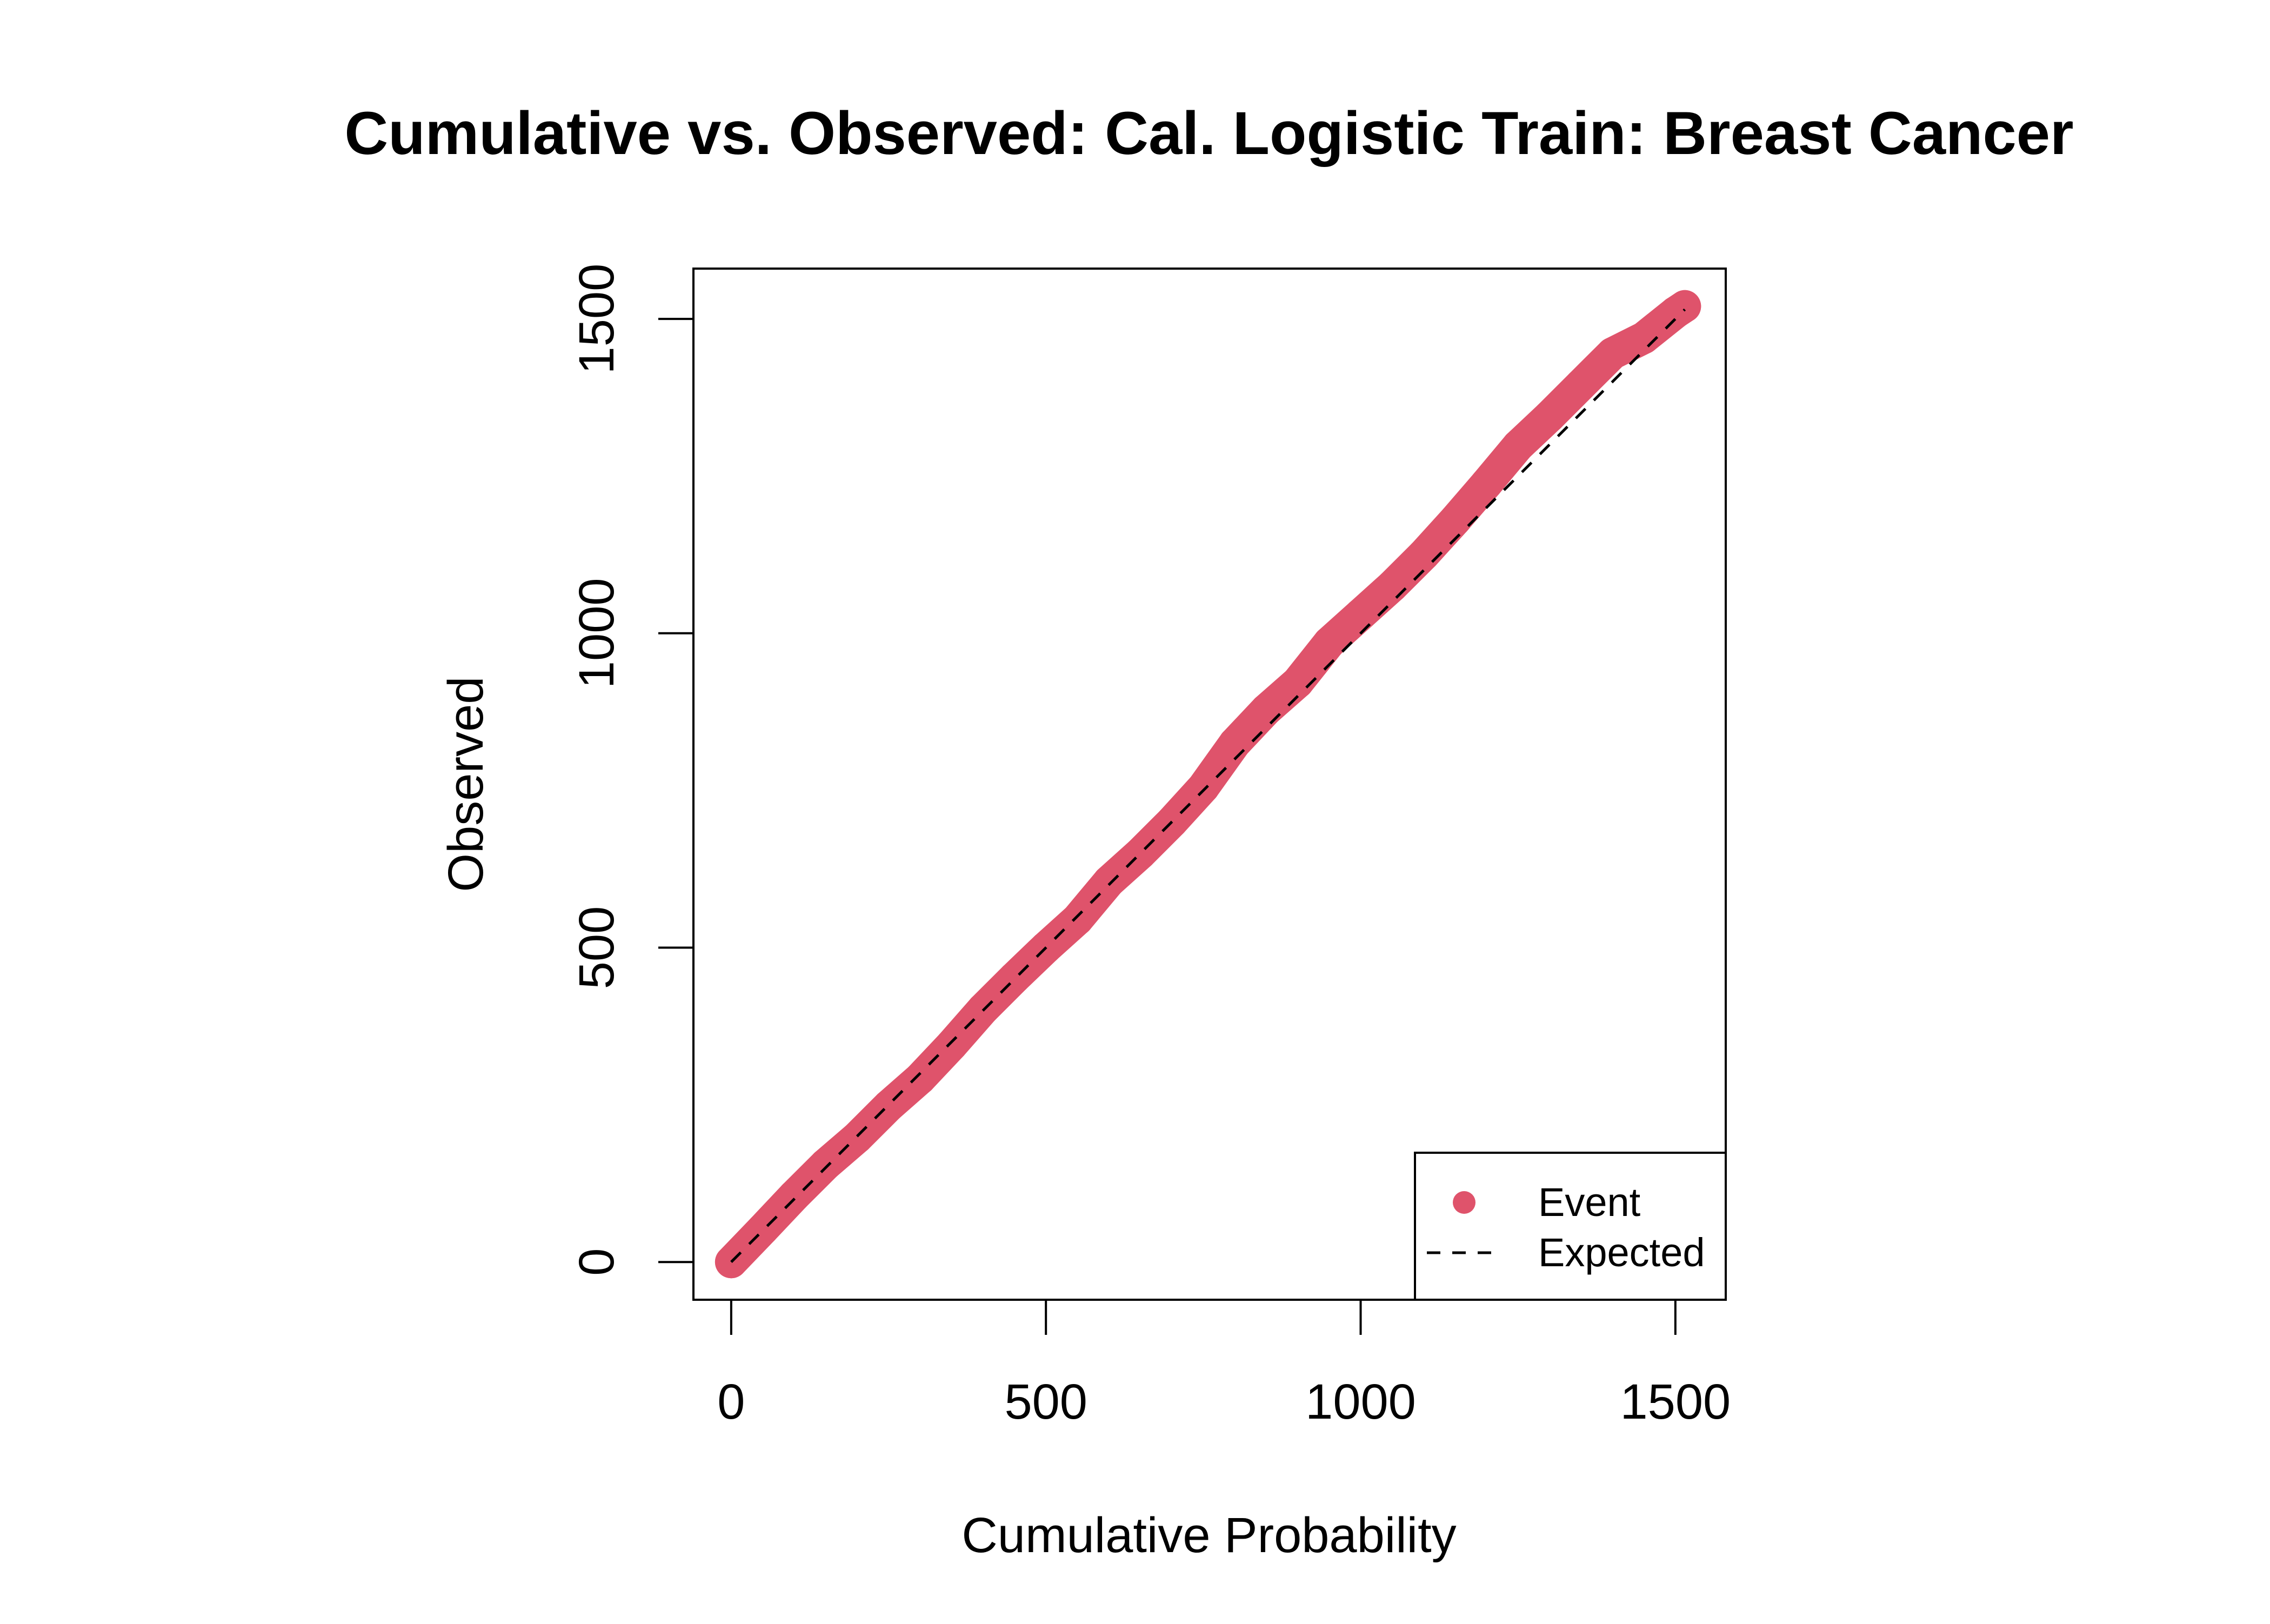 This screenshot has height=1624, width=2270. Describe the element at coordinates (632, 770) in the screenshot. I see `y-axis: 0 500 1000 1500` at that location.